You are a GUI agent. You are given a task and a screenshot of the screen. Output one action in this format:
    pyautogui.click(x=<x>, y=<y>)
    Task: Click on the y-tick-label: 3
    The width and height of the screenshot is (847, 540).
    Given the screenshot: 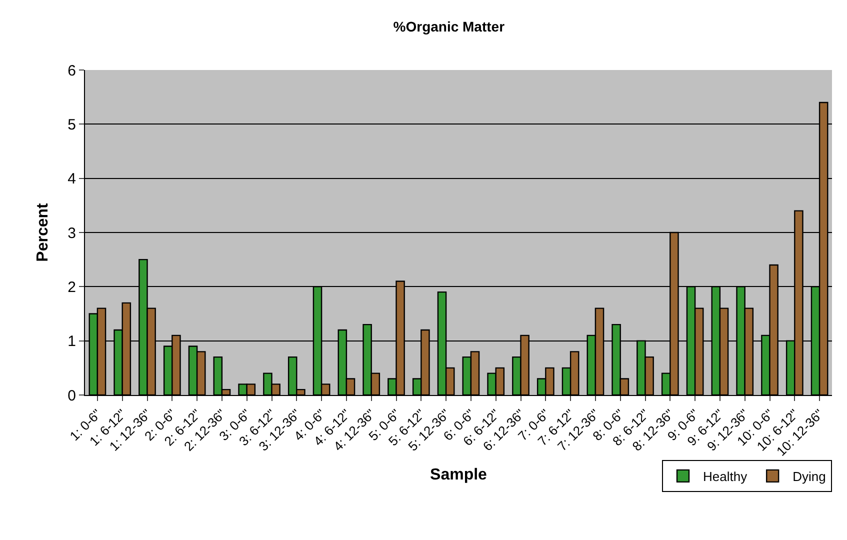 What is the action you would take?
    pyautogui.click(x=72, y=233)
    